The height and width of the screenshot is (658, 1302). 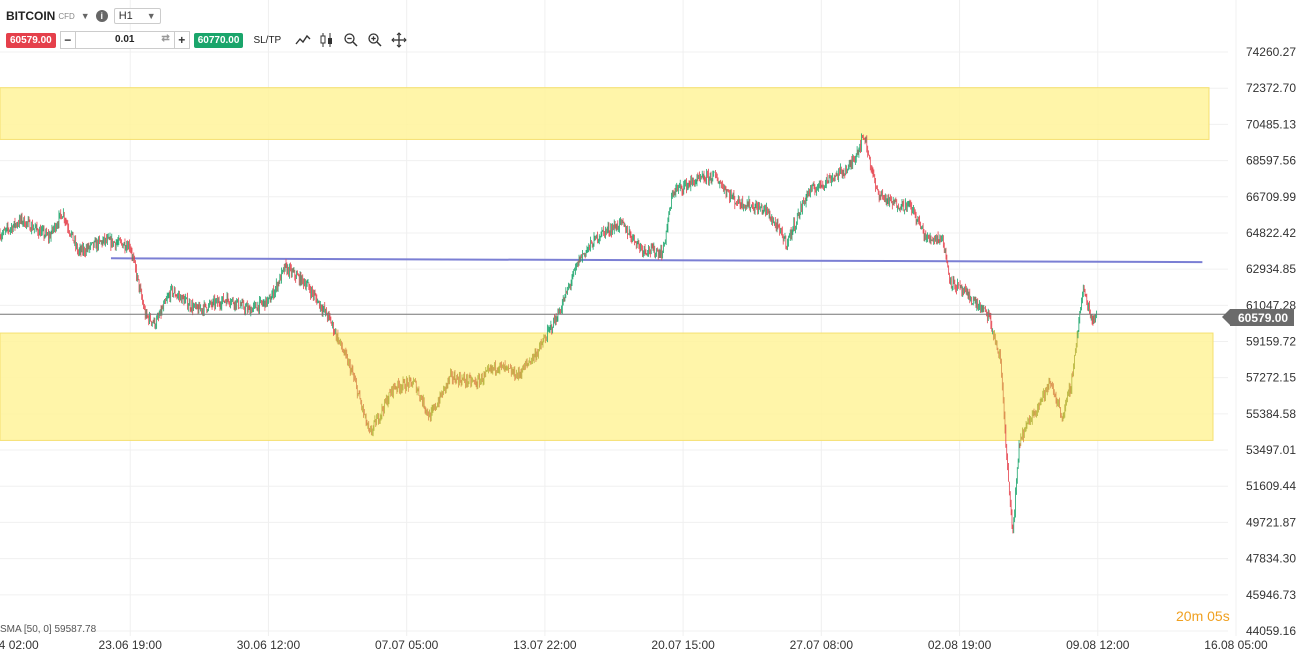 I want to click on y-tick-label: 61047.28, so click(x=1271, y=305).